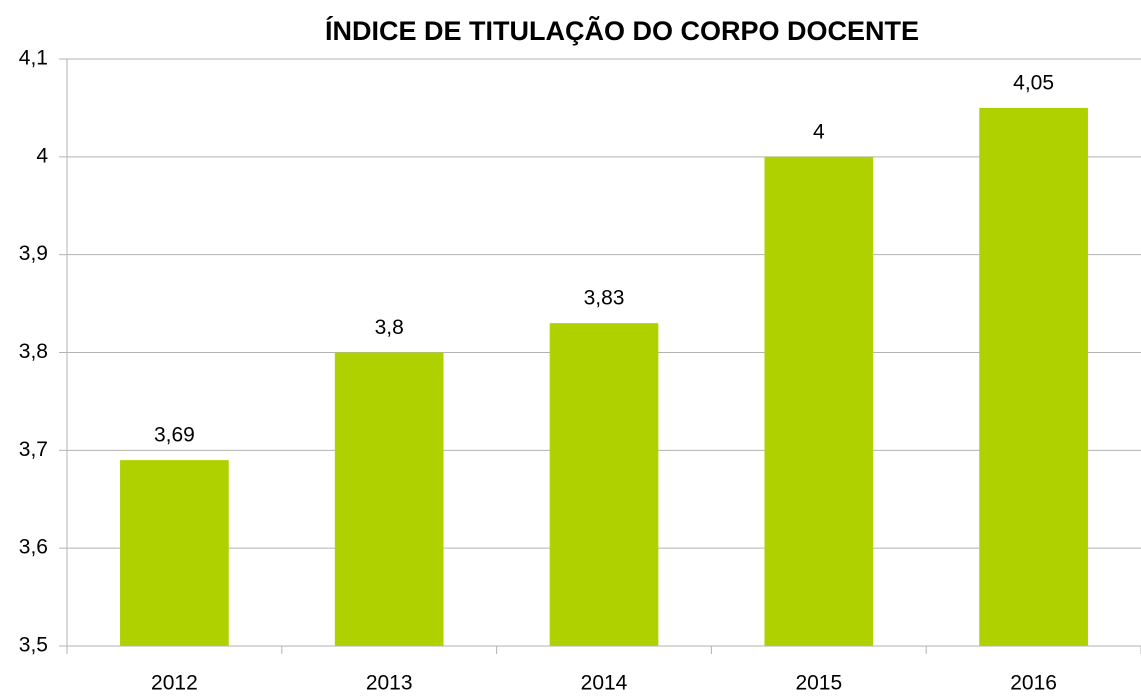 This screenshot has height=696, width=1141. What do you see at coordinates (33, 253) in the screenshot?
I see `y-tick-label: 3,9` at bounding box center [33, 253].